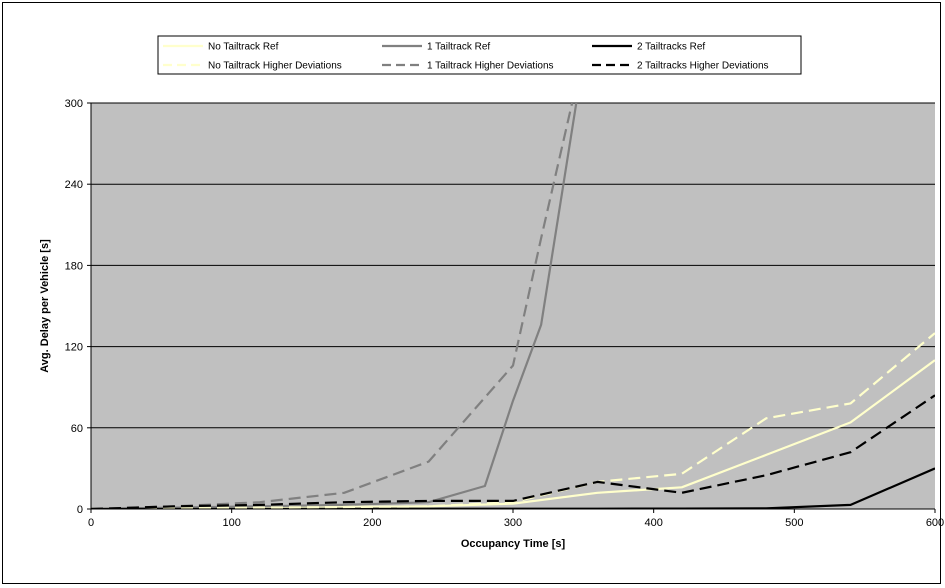 Image resolution: width=945 pixels, height=588 pixels. Describe the element at coordinates (74, 104) in the screenshot. I see `y-tick-label: 300` at that location.